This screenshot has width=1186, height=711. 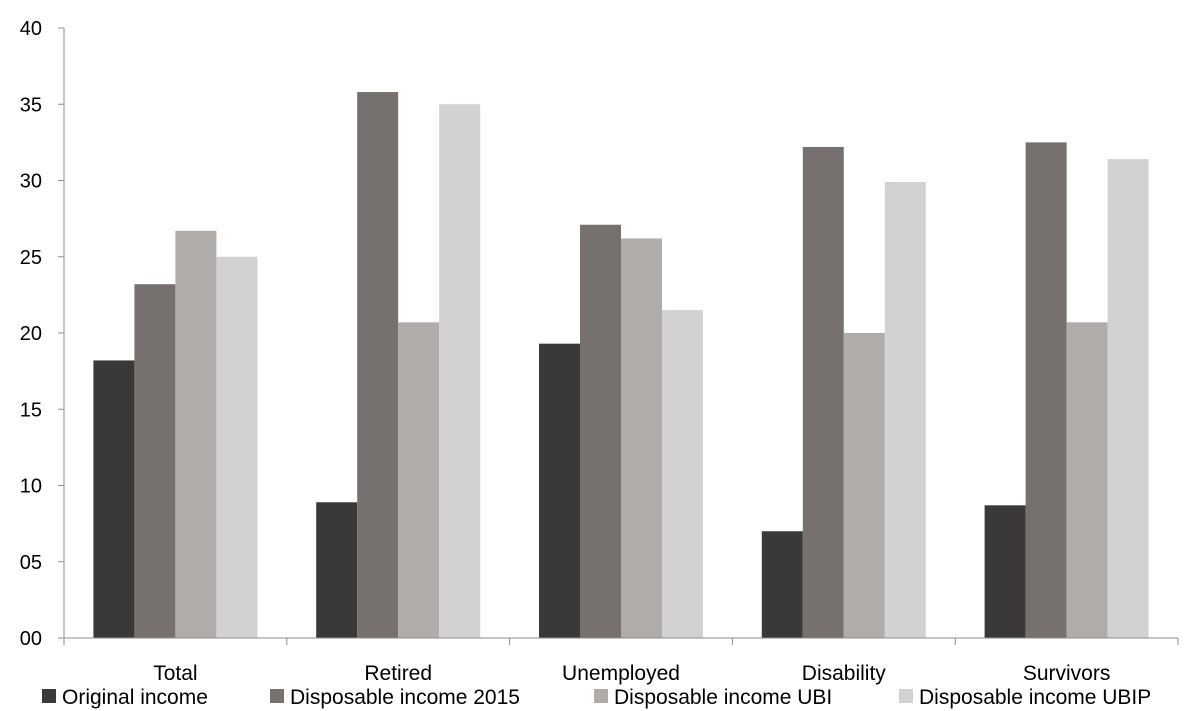 I want to click on legend-label: Disposable income UBIP, so click(x=1035, y=697).